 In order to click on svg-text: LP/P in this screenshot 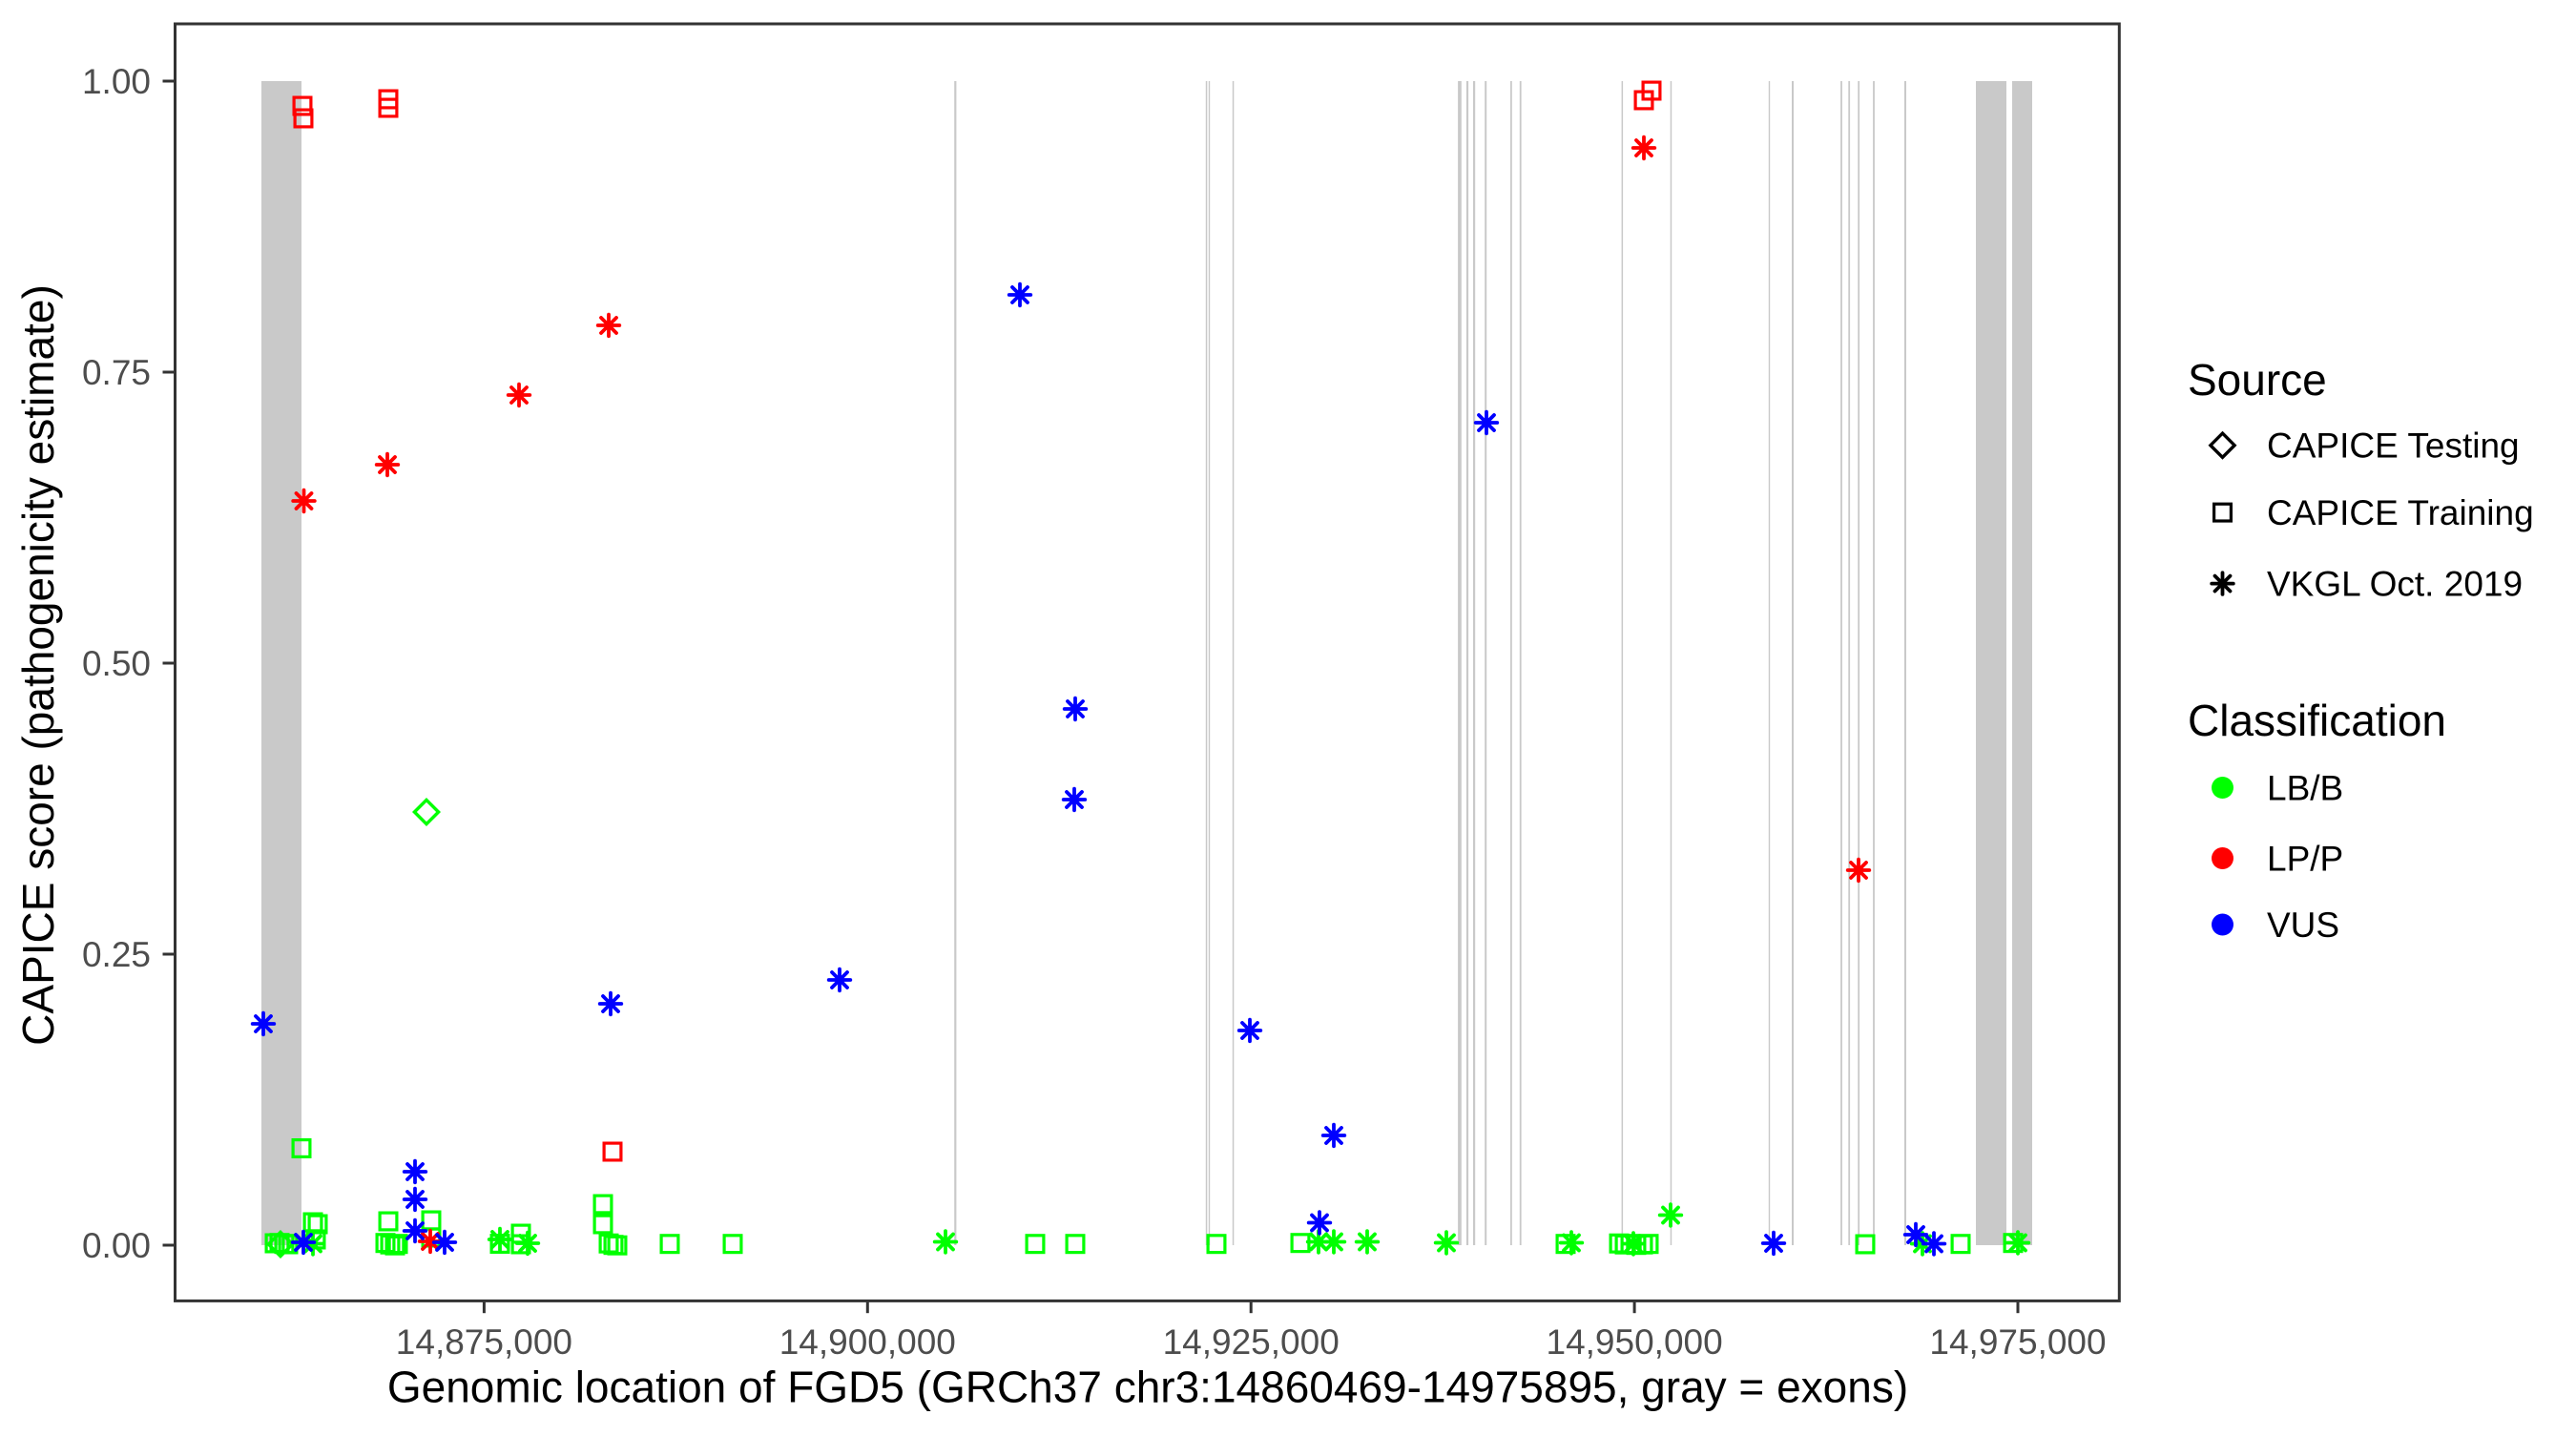, I will do `click(2305, 859)`.